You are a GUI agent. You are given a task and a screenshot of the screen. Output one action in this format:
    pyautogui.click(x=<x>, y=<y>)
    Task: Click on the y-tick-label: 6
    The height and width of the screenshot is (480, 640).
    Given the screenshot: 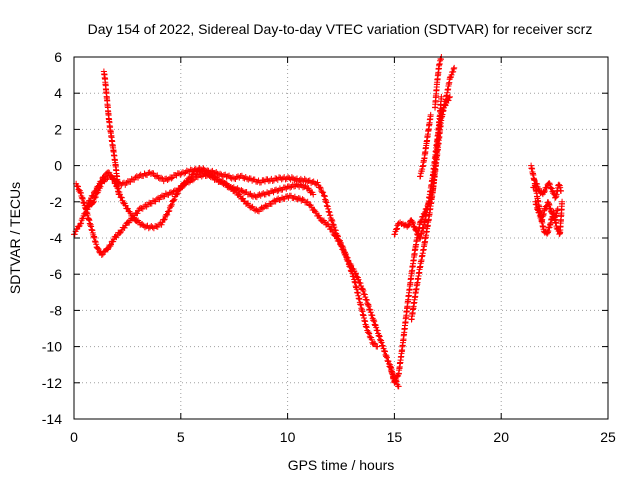 What is the action you would take?
    pyautogui.click(x=58, y=57)
    